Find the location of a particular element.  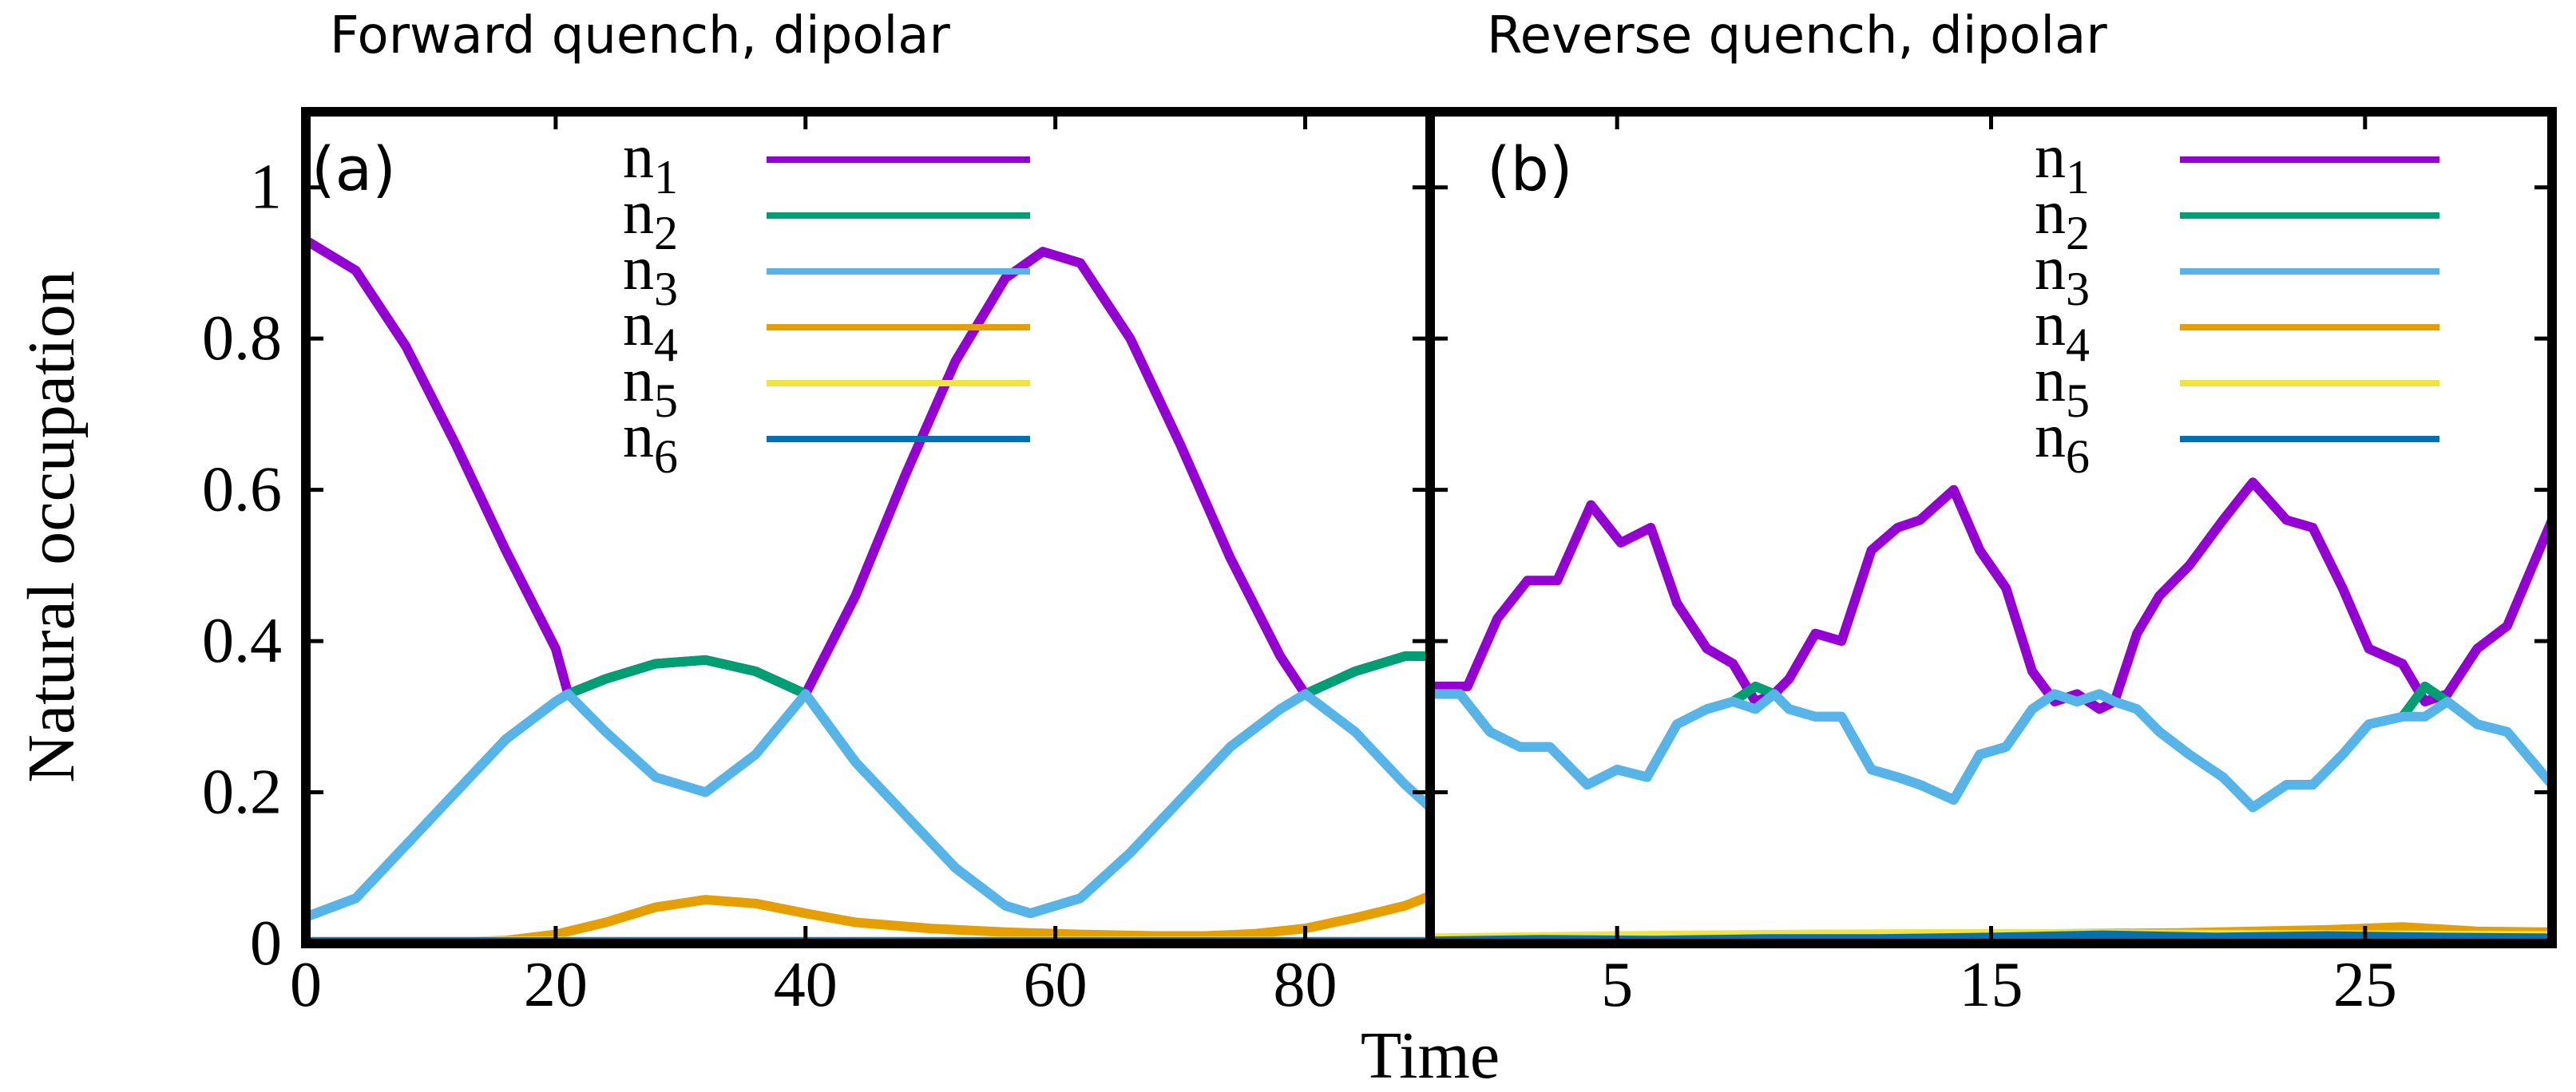

y-tick-label-a: 0.2 is located at coordinates (242, 793).